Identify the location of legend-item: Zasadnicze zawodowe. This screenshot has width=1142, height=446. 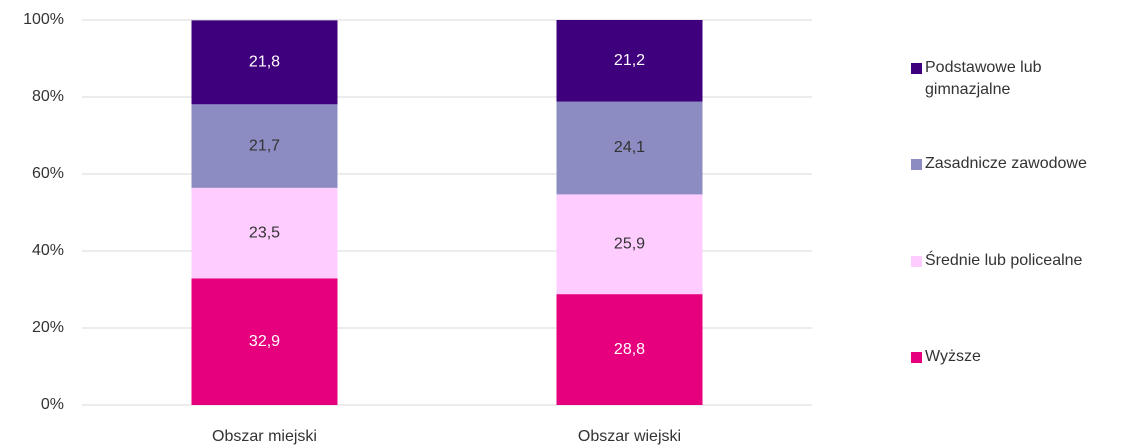
(1013, 164).